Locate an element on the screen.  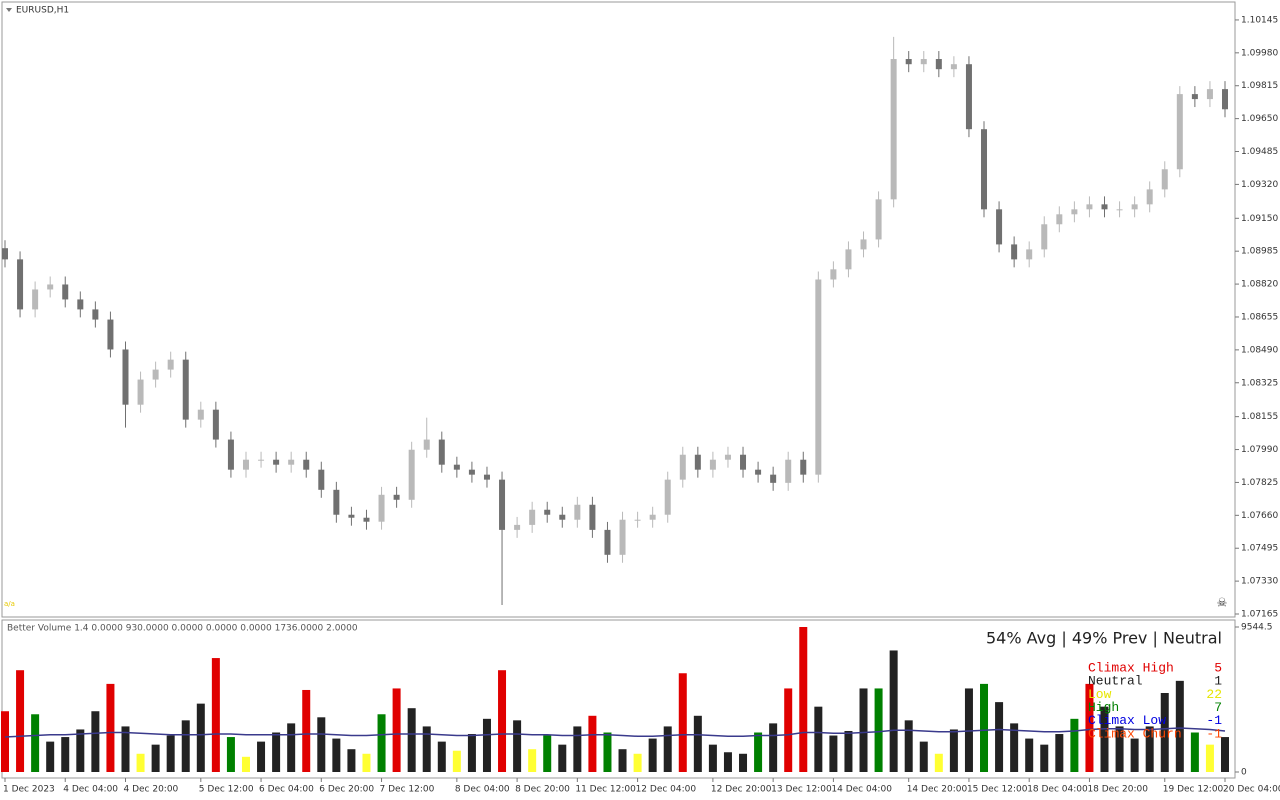
volume-tick-label: 9544.5 is located at coordinates (1257, 628).